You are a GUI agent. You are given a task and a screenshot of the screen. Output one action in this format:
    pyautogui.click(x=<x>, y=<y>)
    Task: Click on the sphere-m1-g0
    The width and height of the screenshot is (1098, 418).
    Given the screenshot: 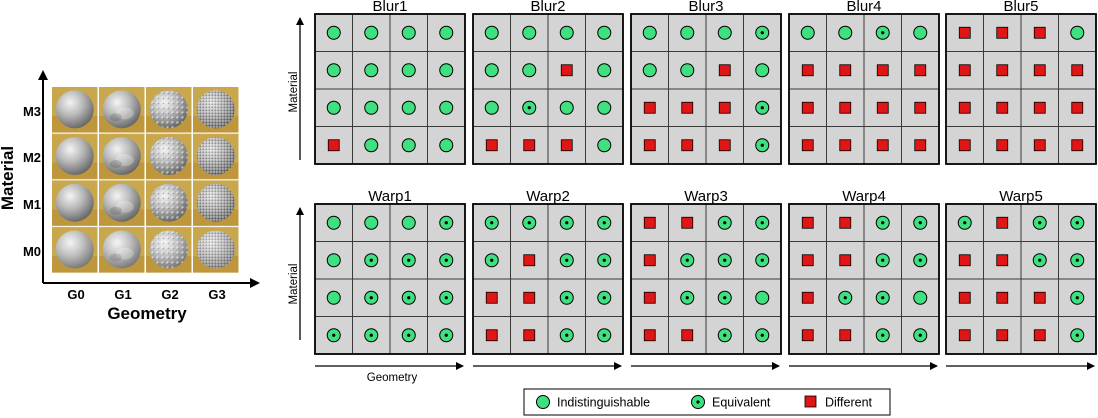 What is the action you would take?
    pyautogui.click(x=75, y=203)
    